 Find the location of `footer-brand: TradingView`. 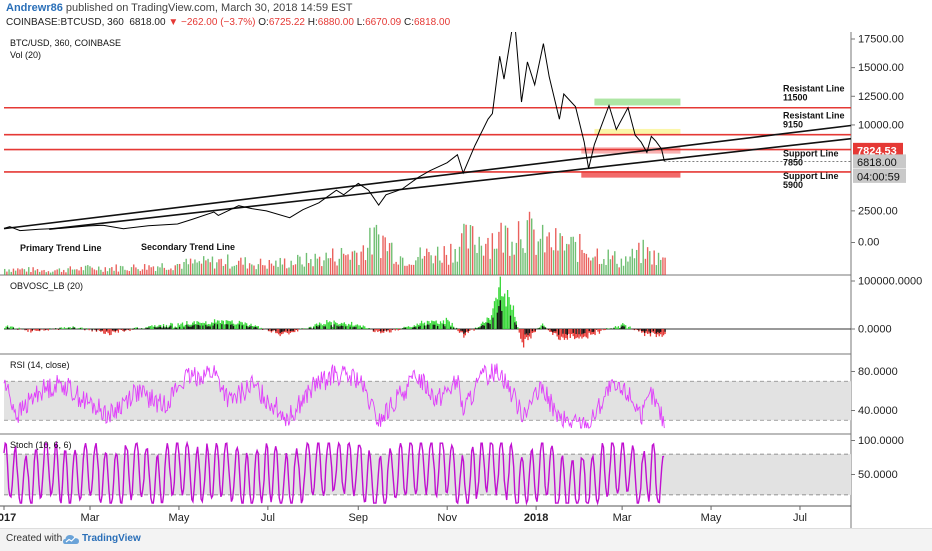

footer-brand: TradingView is located at coordinates (111, 538).